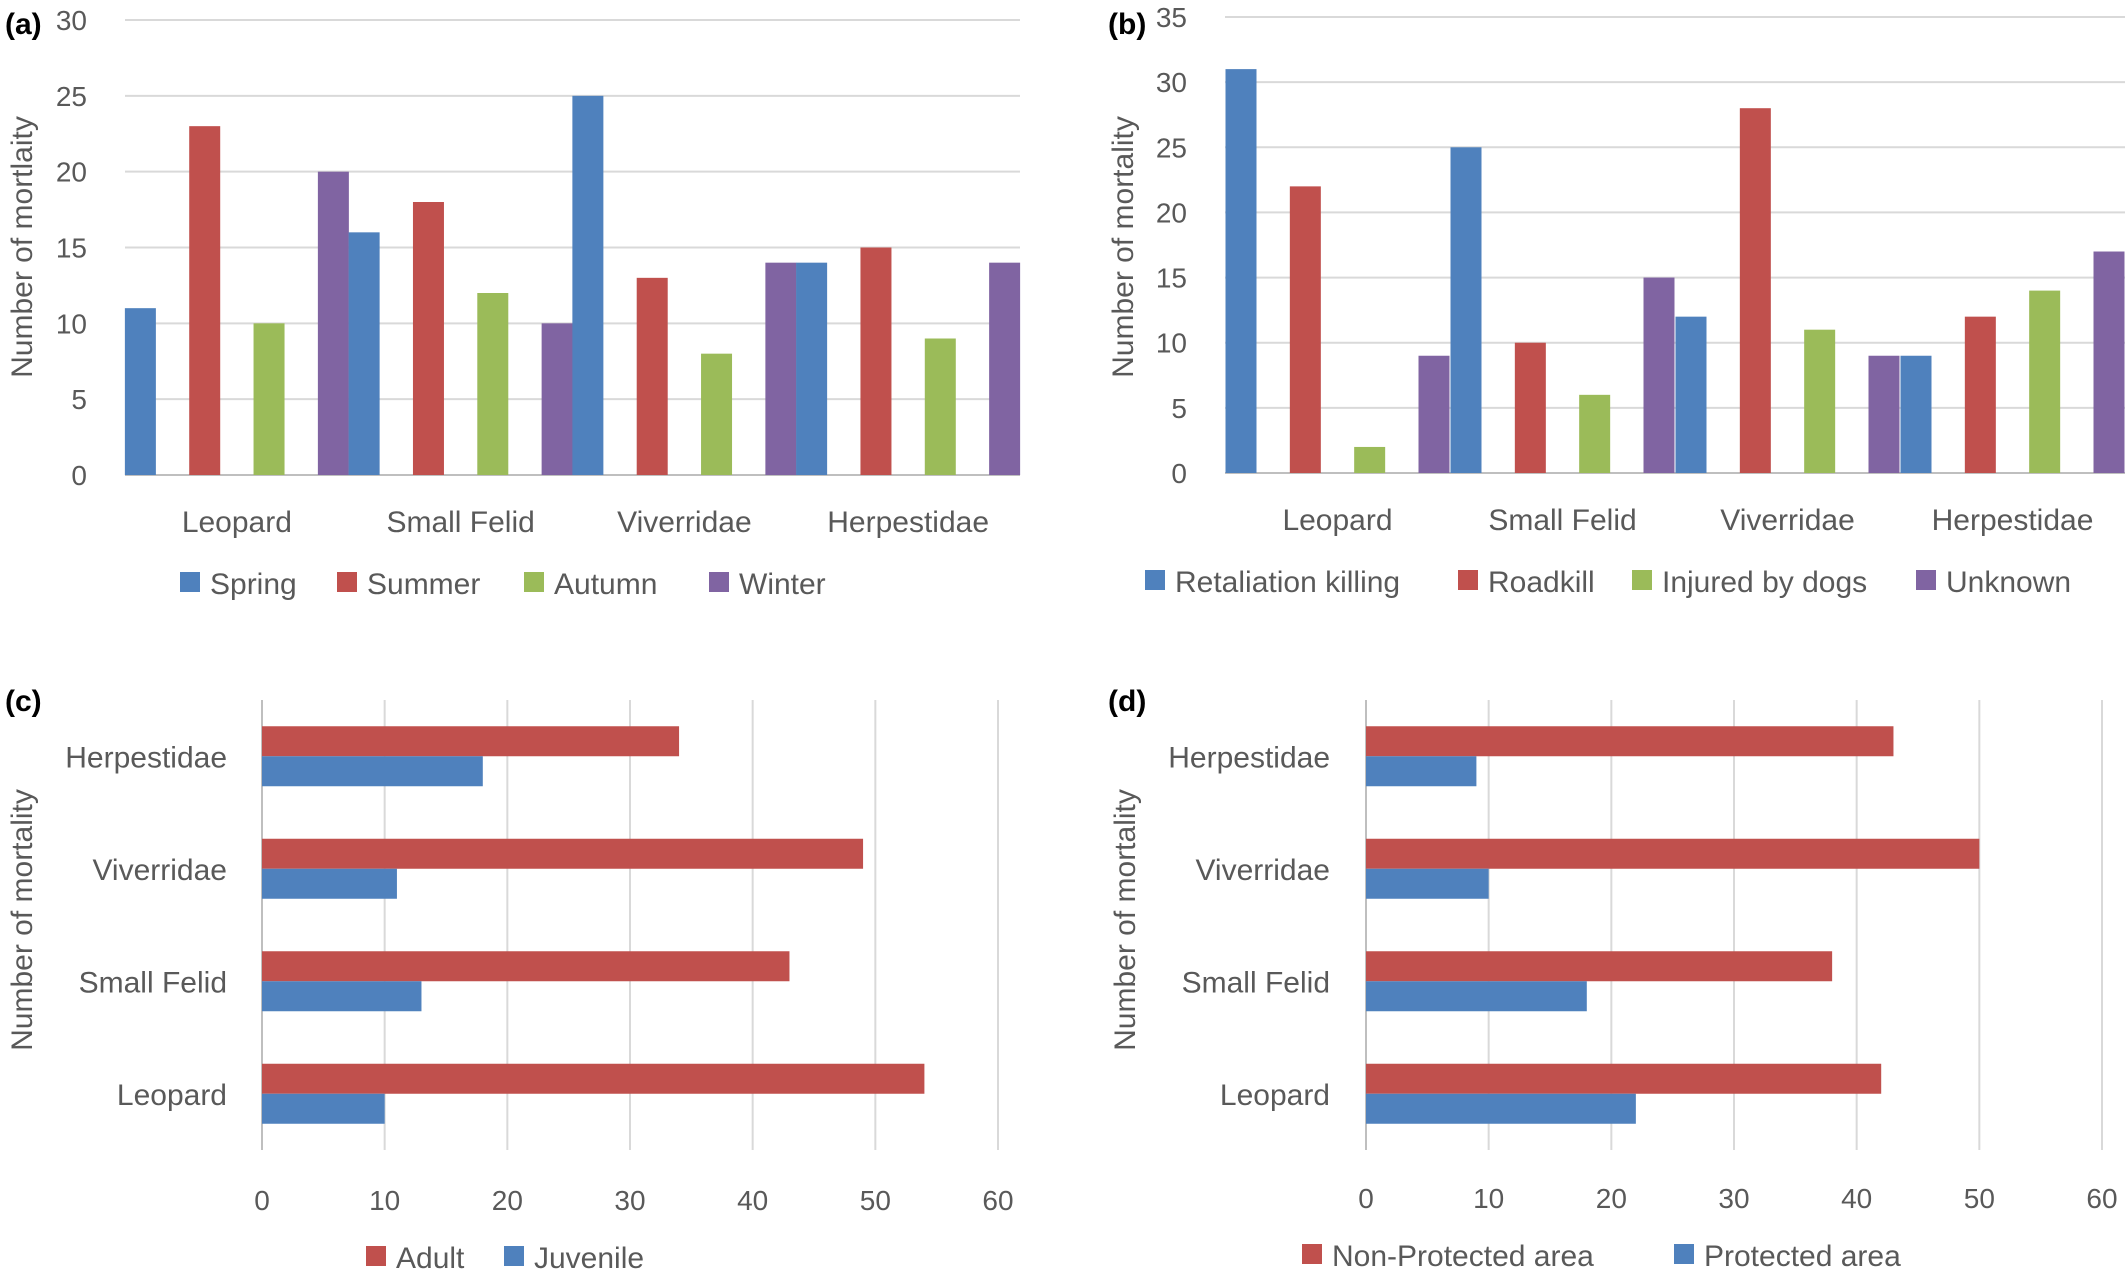 Image resolution: width=2128 pixels, height=1281 pixels. What do you see at coordinates (1171, 17) in the screenshot?
I see `y-tick-label: 35` at bounding box center [1171, 17].